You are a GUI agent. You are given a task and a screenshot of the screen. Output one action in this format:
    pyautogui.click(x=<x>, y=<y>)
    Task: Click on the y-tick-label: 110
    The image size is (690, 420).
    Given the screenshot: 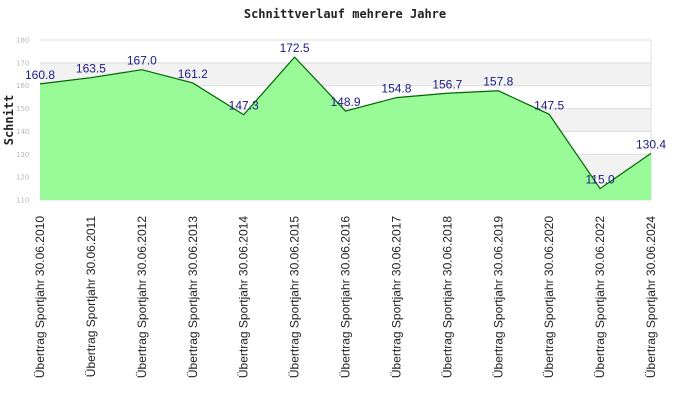 What is the action you would take?
    pyautogui.click(x=22, y=201)
    